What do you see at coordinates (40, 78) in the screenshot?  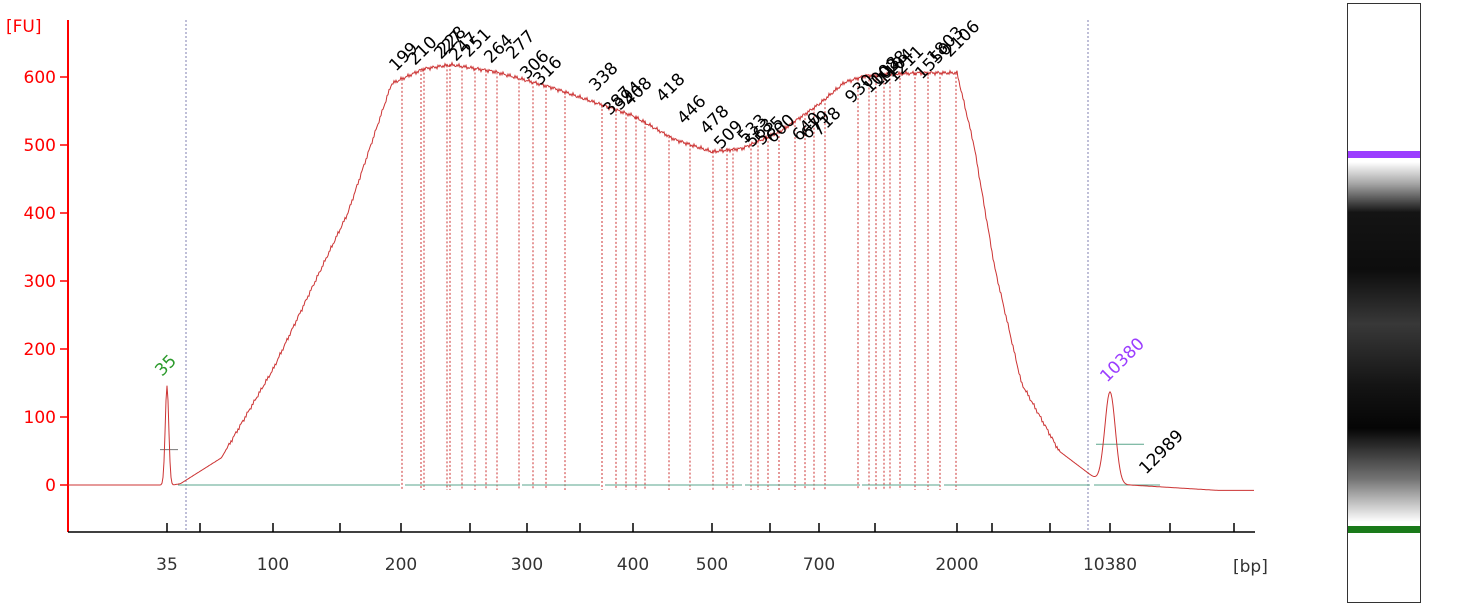 I see `y-tick-label: 600` at bounding box center [40, 78].